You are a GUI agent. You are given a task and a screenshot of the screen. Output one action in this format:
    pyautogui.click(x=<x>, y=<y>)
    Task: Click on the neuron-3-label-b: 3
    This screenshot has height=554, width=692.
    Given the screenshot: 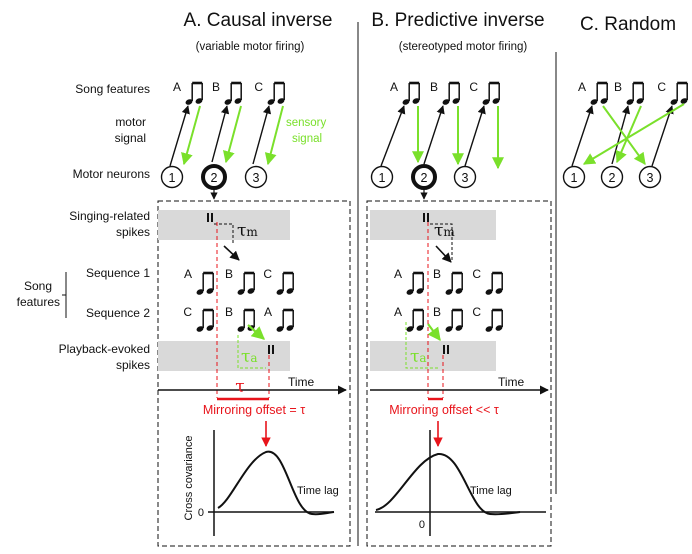 What is the action you would take?
    pyautogui.click(x=465, y=178)
    